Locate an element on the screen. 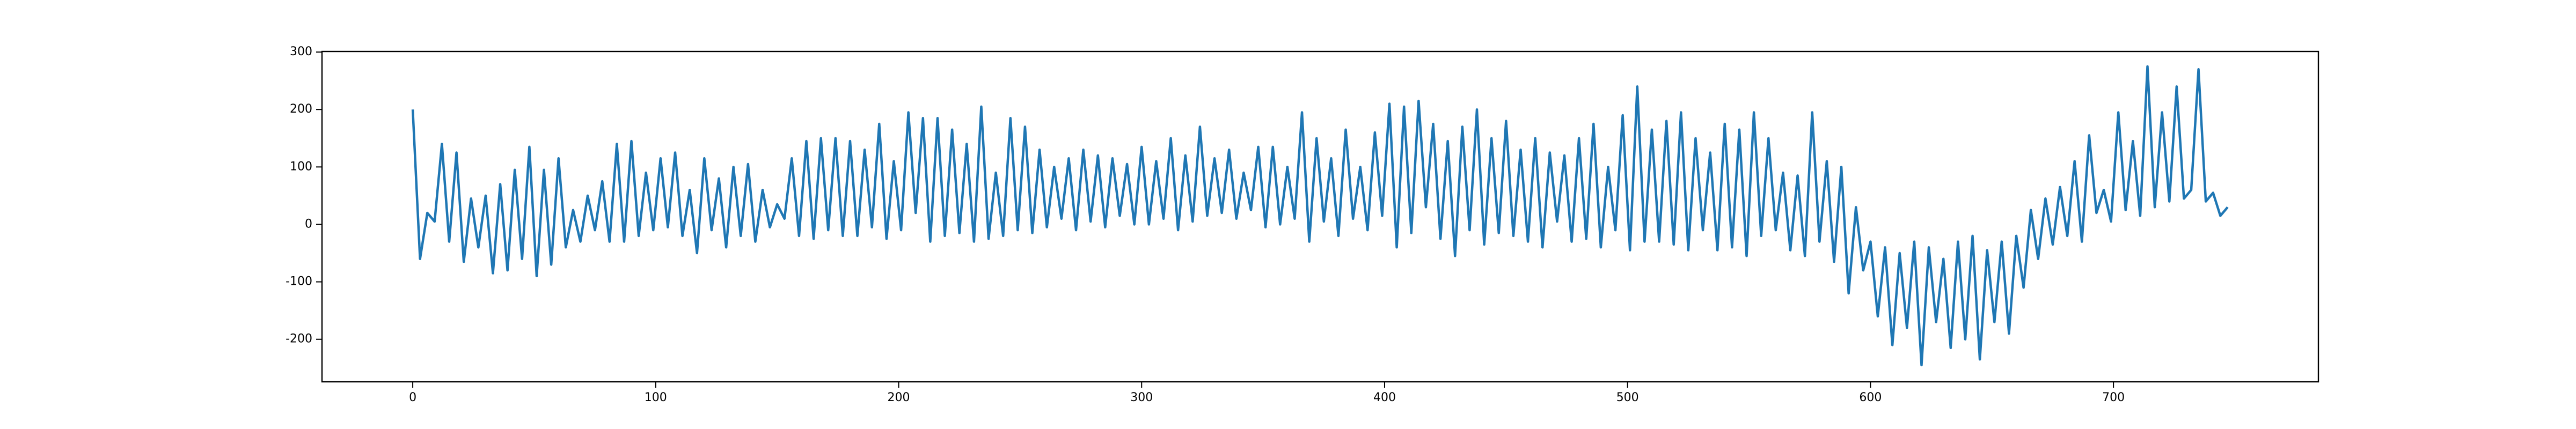 The height and width of the screenshot is (429, 2576). y-tick-label: 100 is located at coordinates (301, 166).